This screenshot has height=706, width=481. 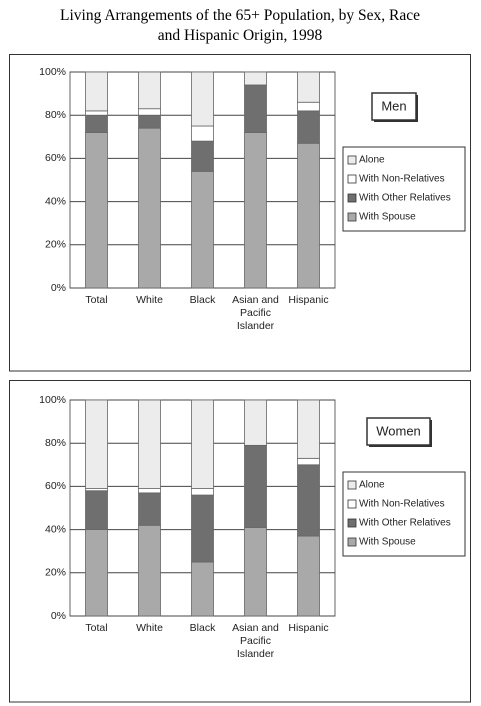 I want to click on panel-label: Men, so click(x=393, y=105).